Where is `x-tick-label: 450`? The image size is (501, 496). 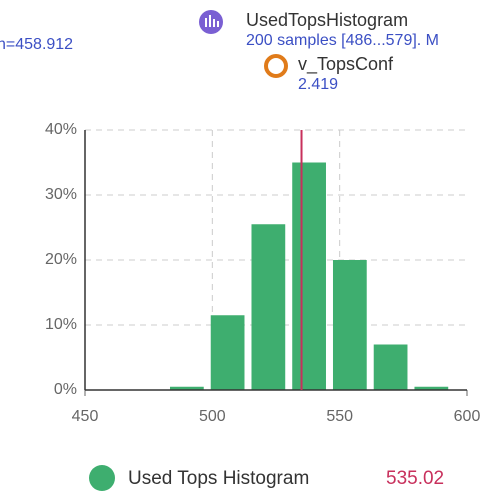
x-tick-label: 450 is located at coordinates (85, 416).